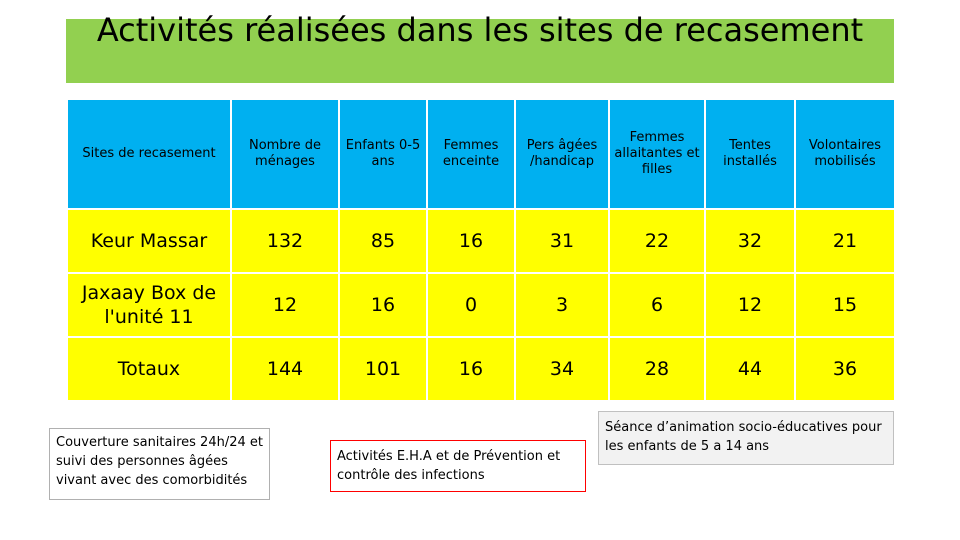  Describe the element at coordinates (149, 369) in the screenshot. I see `row-site: Totaux` at that location.